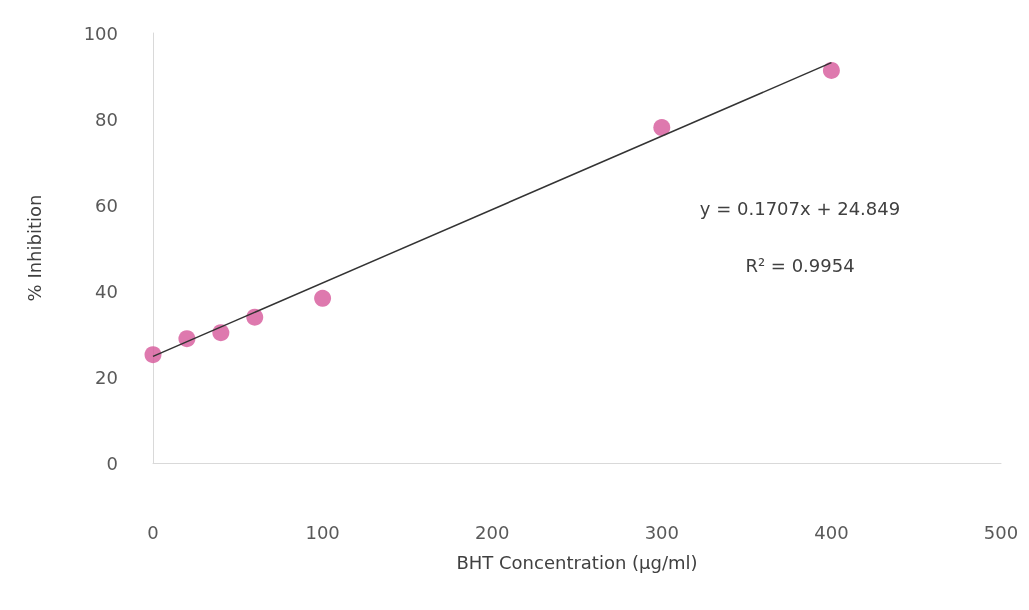  I want to click on annotation: y = 0.1707x + 24.849, so click(800, 208).